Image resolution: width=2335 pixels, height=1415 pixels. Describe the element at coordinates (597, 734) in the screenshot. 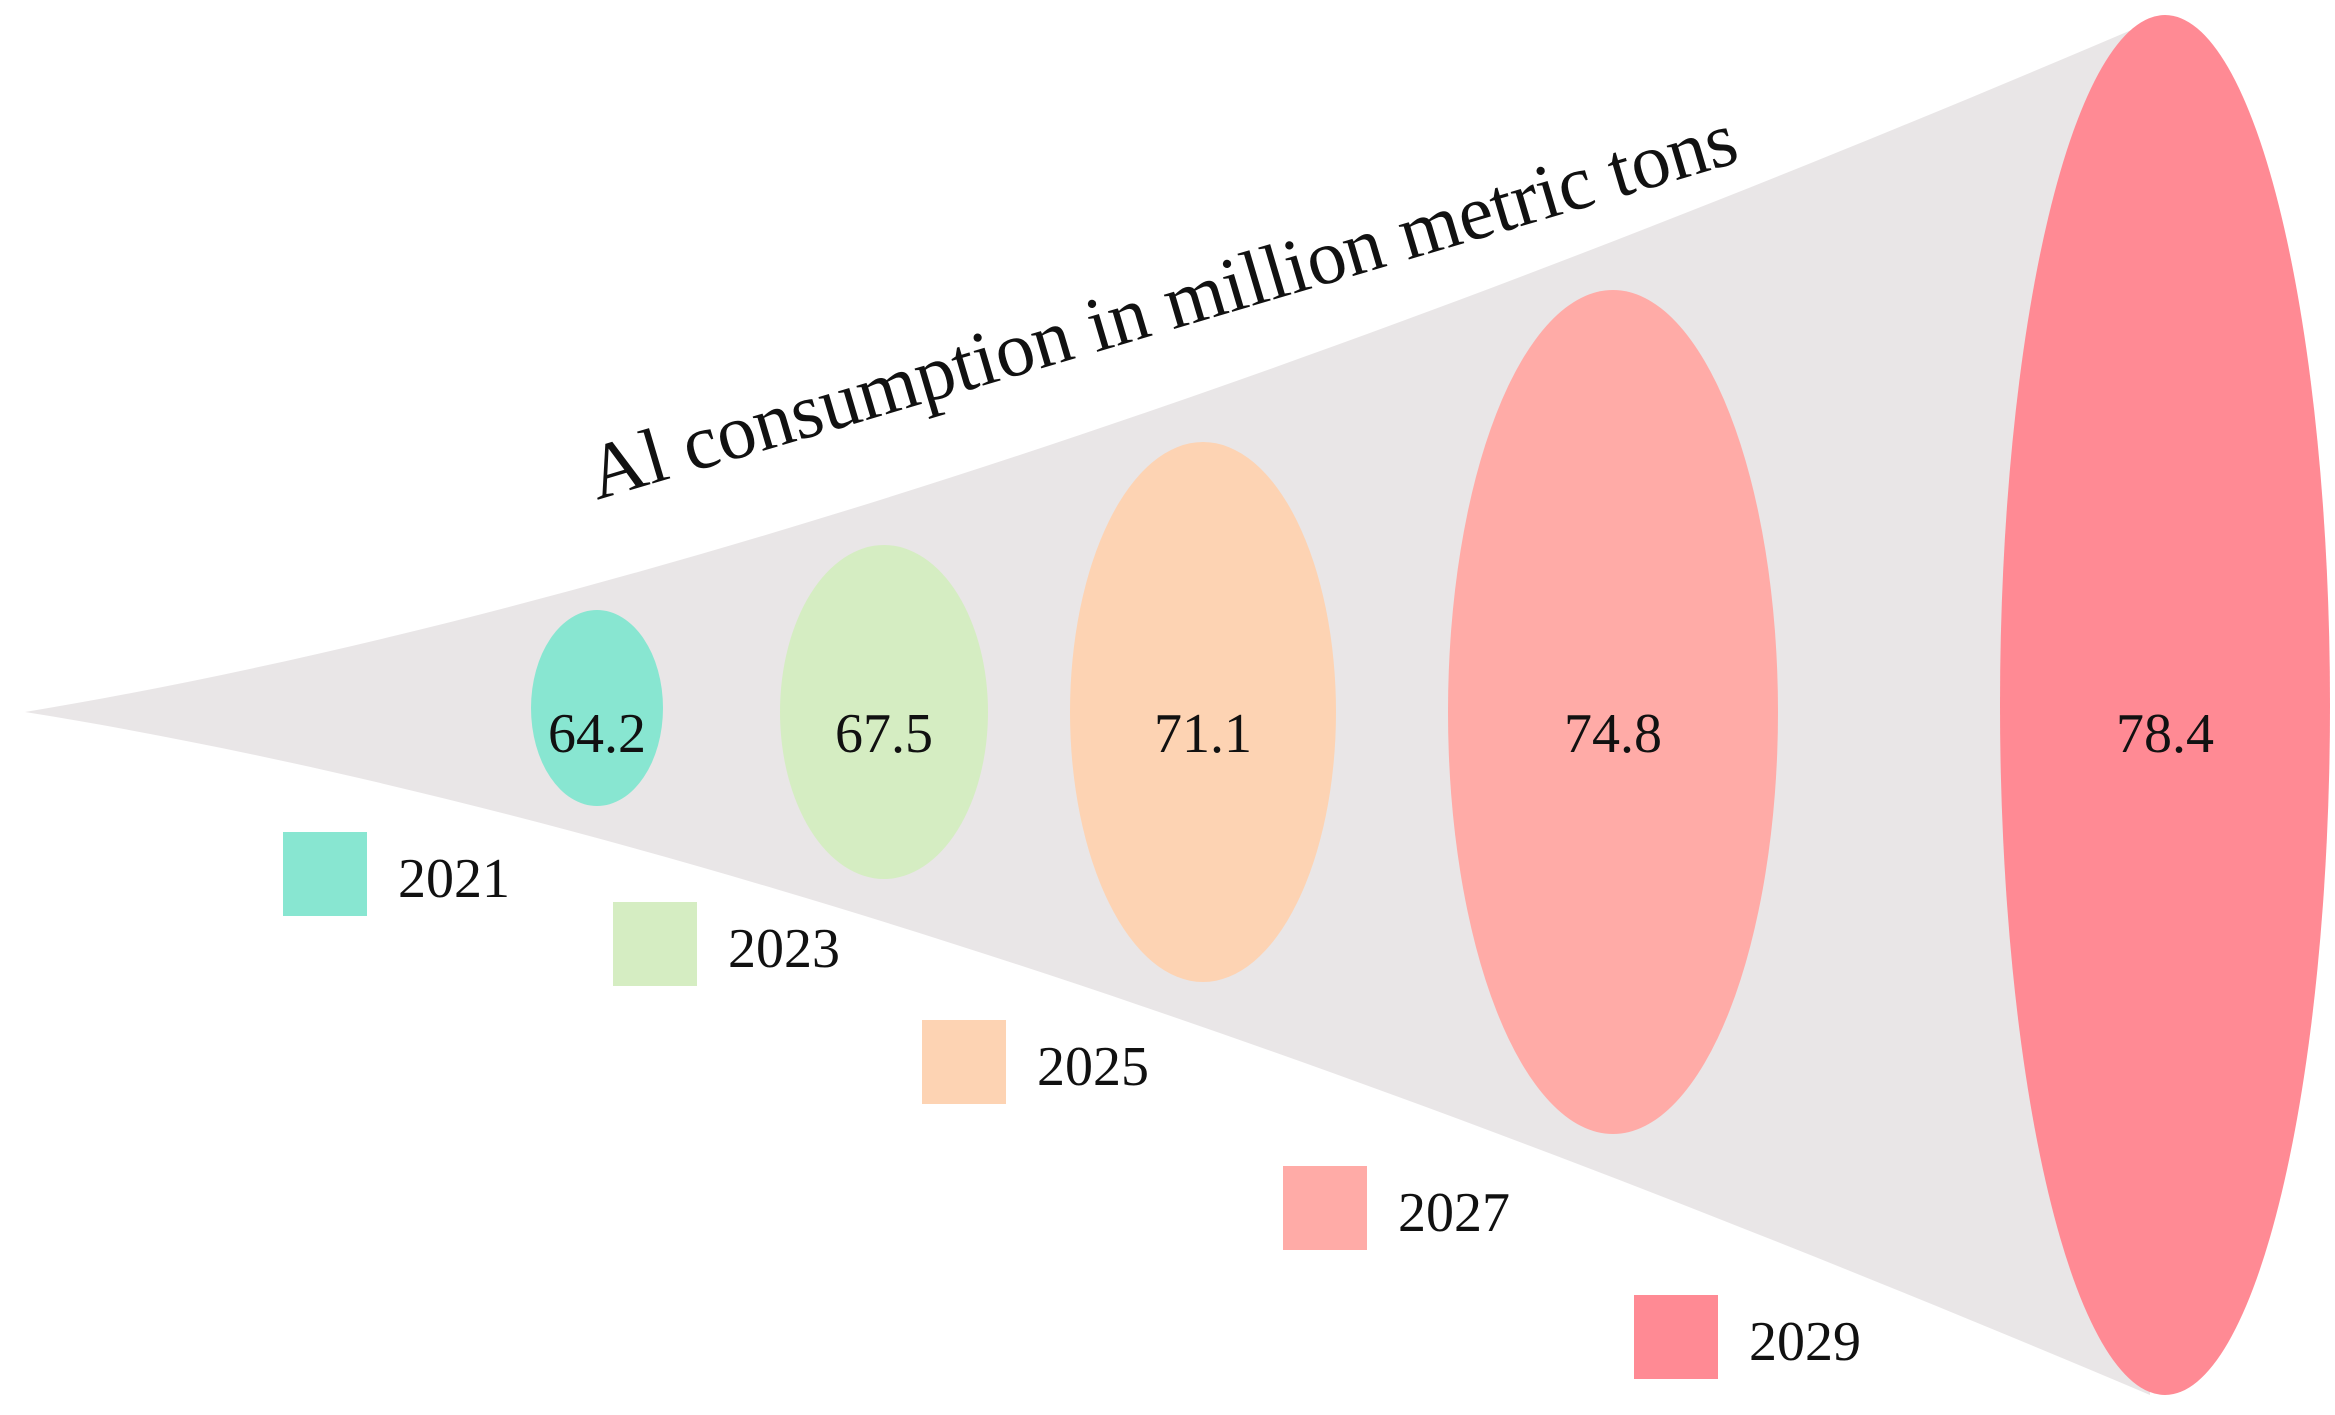

I see `value-label-2021: 64.2` at that location.